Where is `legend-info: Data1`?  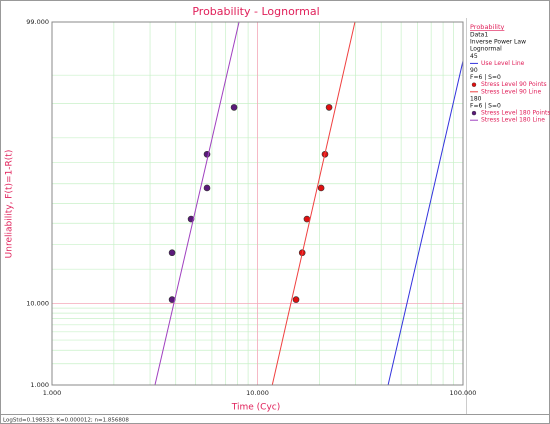
legend-info: Data1 is located at coordinates (479, 35).